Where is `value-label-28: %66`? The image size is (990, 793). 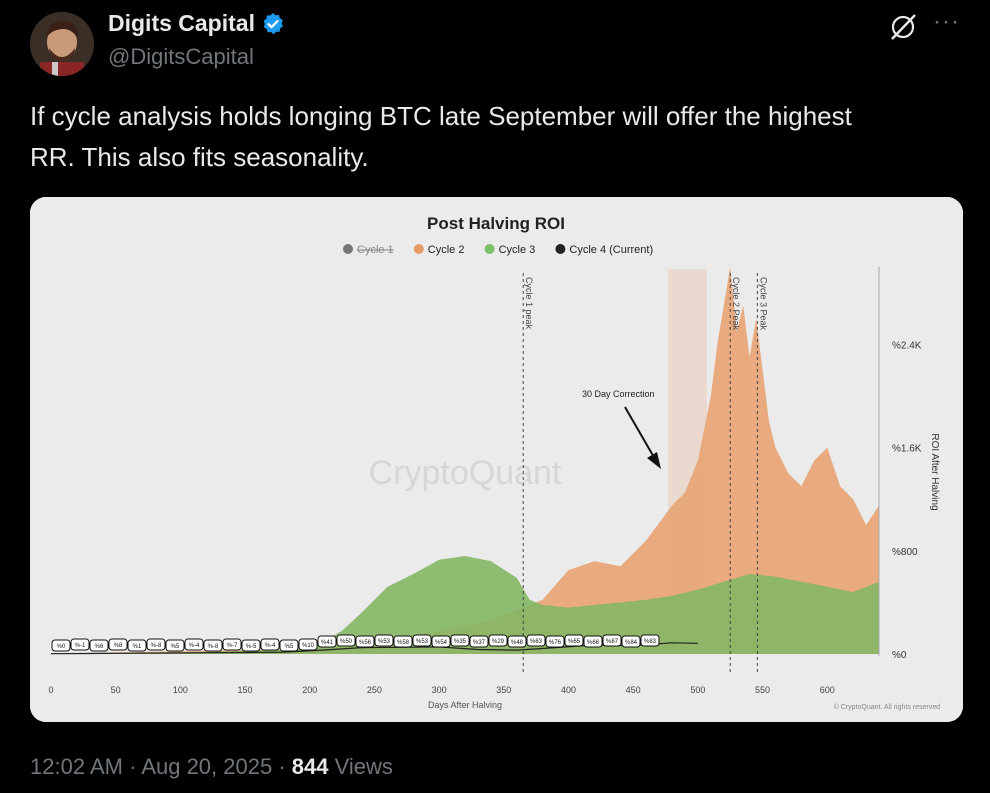 value-label-28: %66 is located at coordinates (593, 643).